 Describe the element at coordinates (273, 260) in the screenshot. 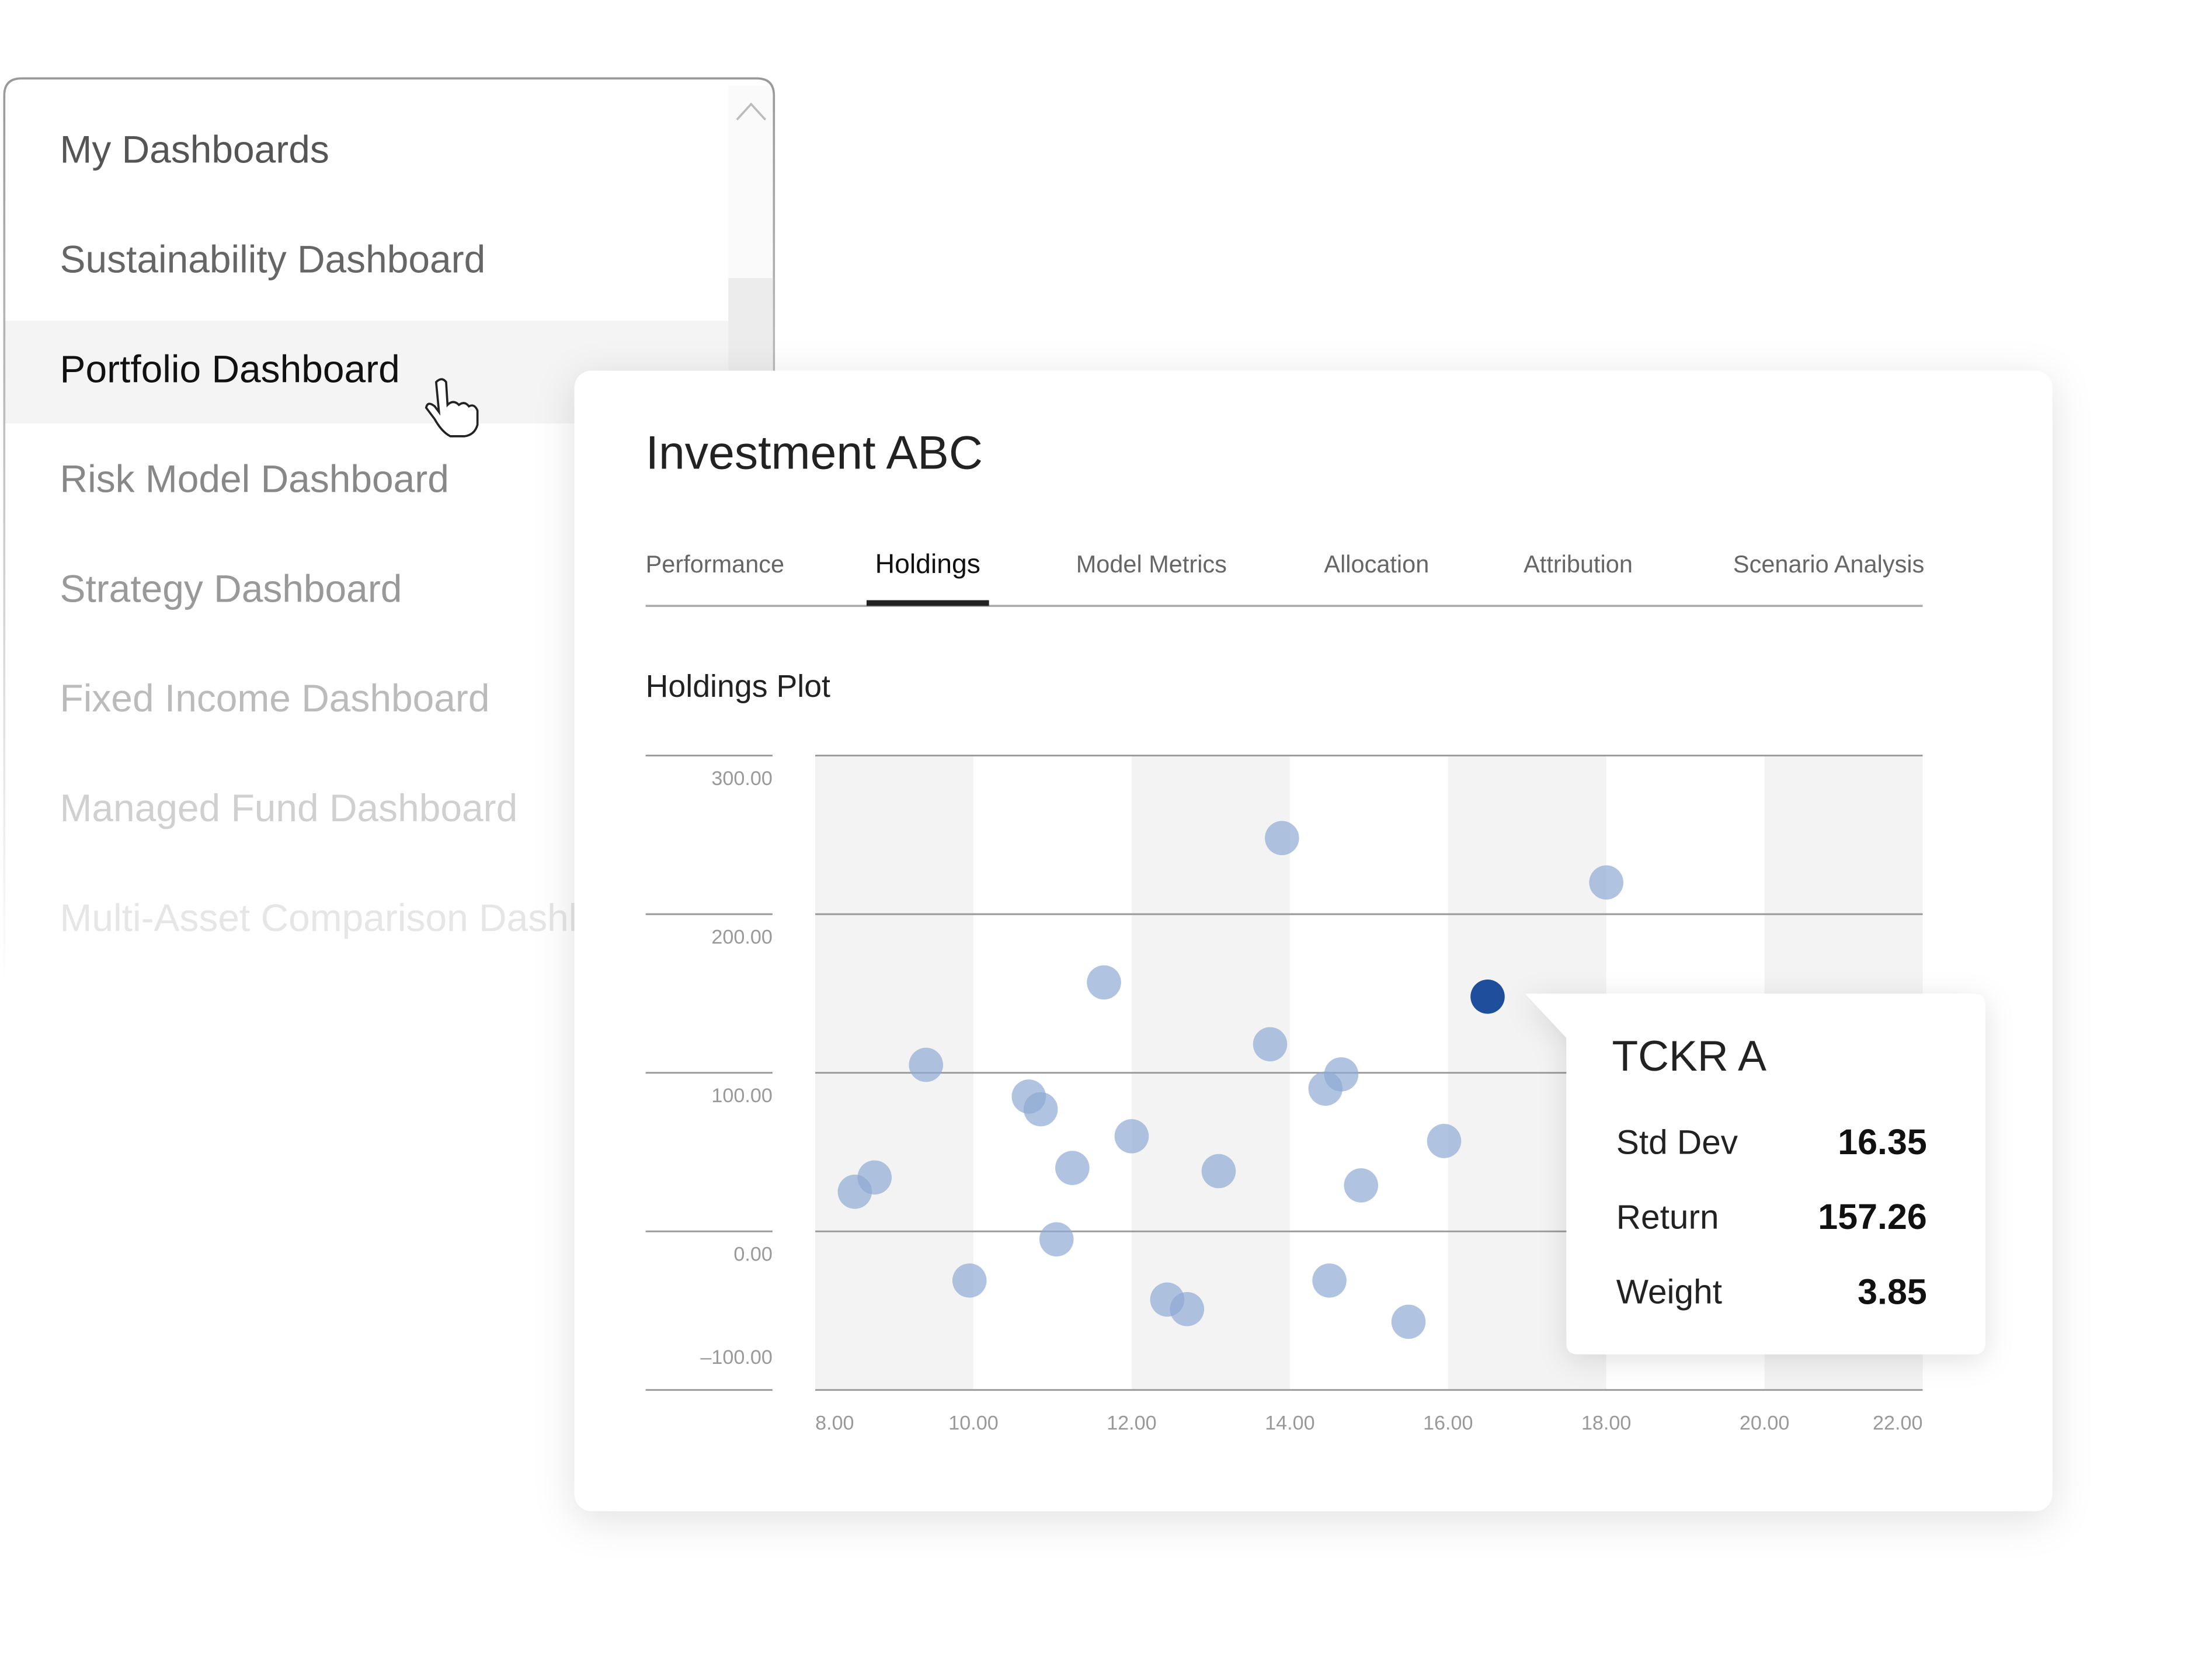

I see `menu-item: Sustainability Dashboard` at that location.